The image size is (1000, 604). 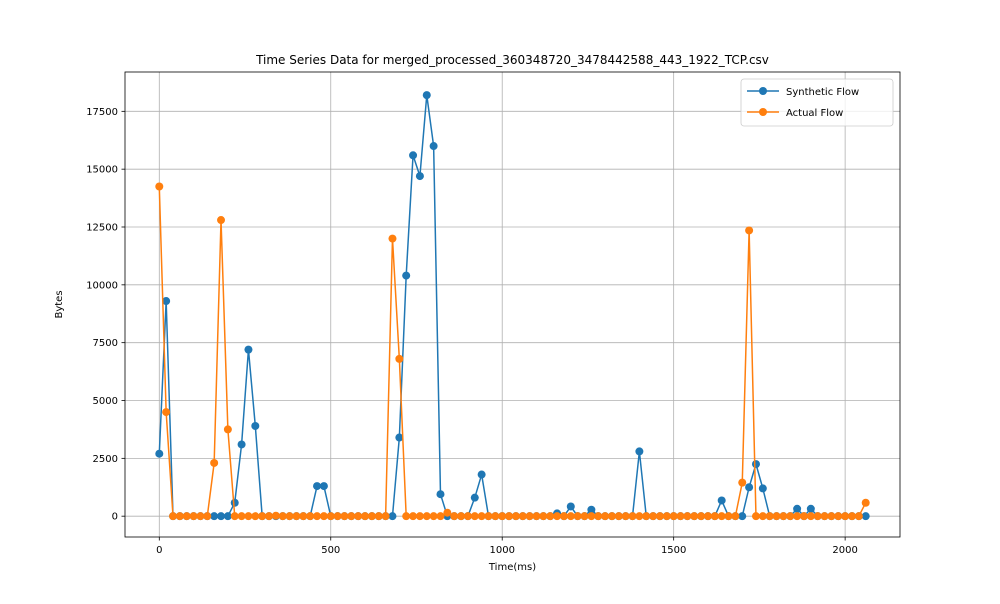 What do you see at coordinates (844, 550) in the screenshot?
I see `x-tick-label: 2000` at bounding box center [844, 550].